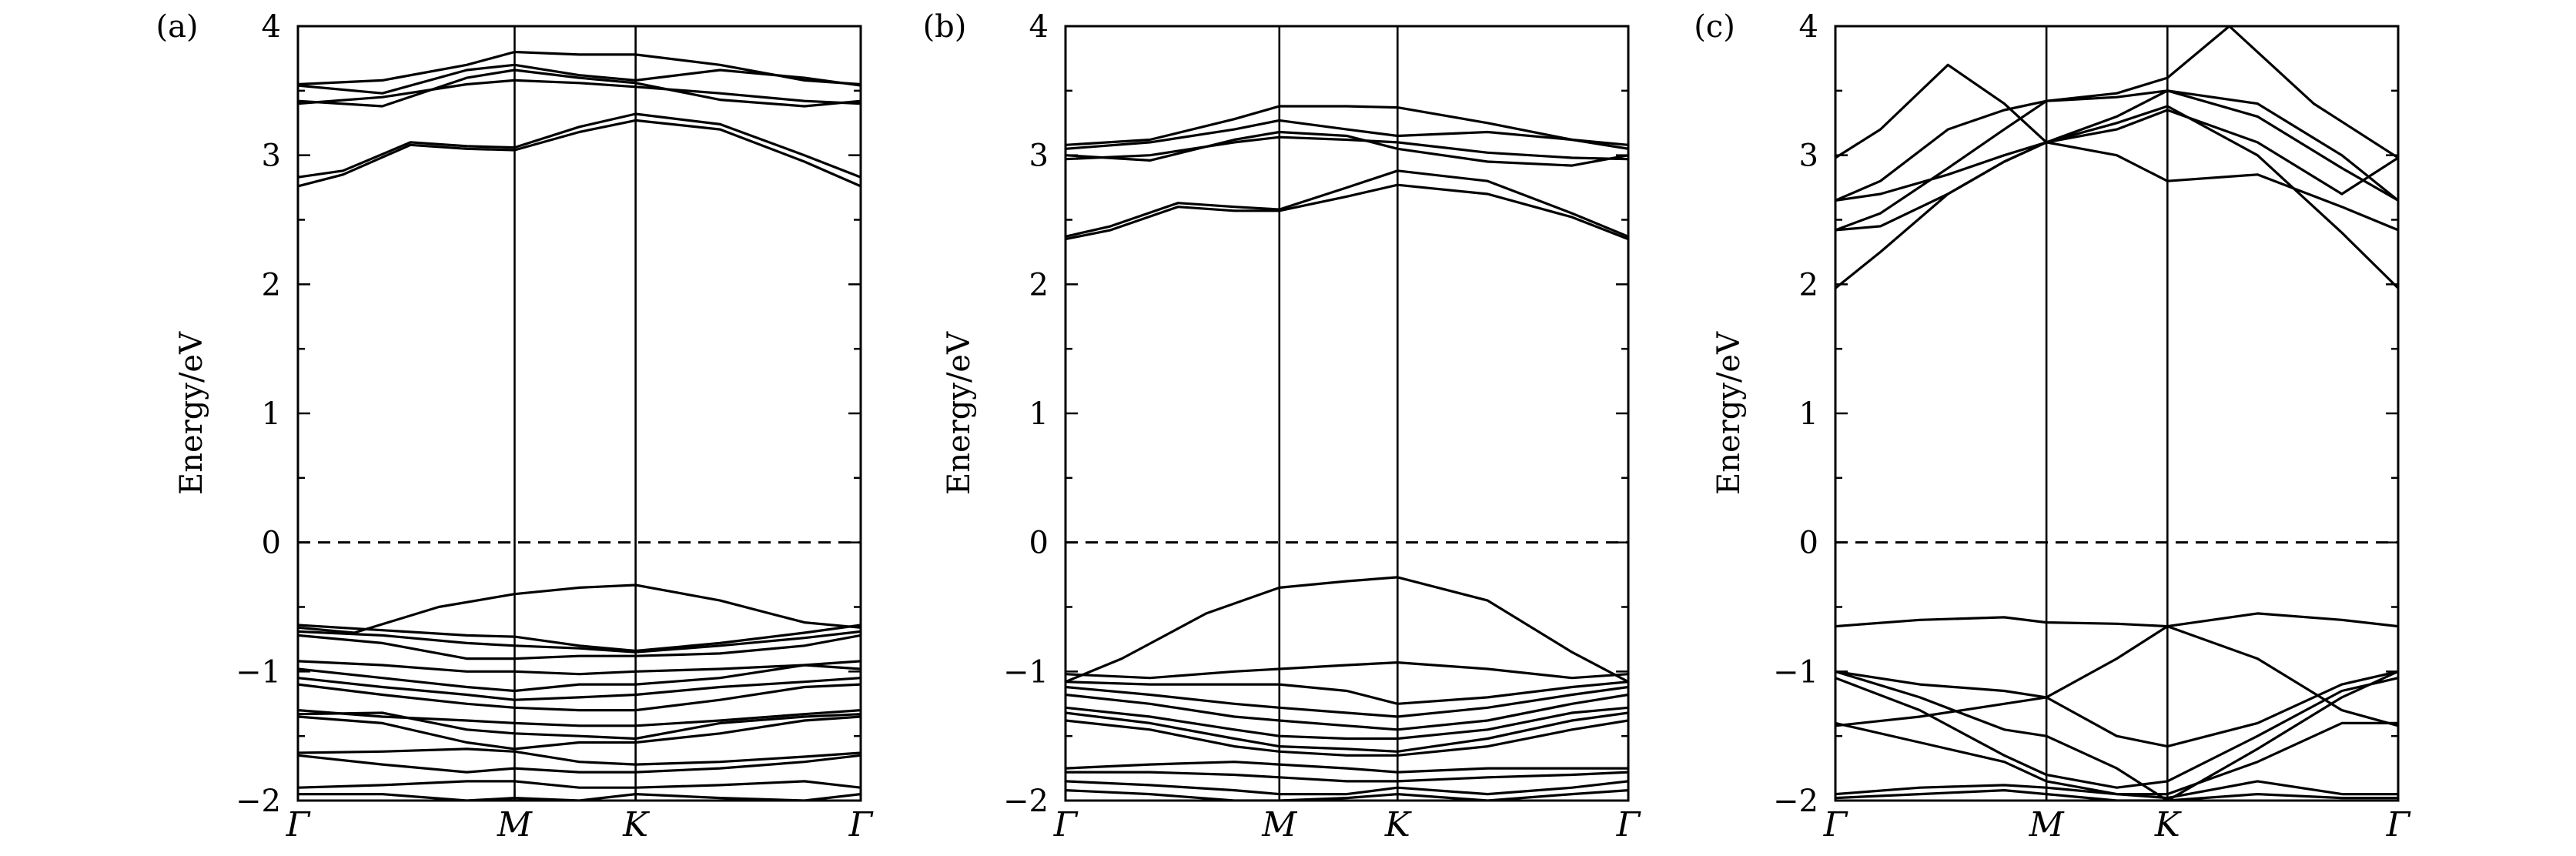  I want to click on panel-label: (a), so click(177, 27).